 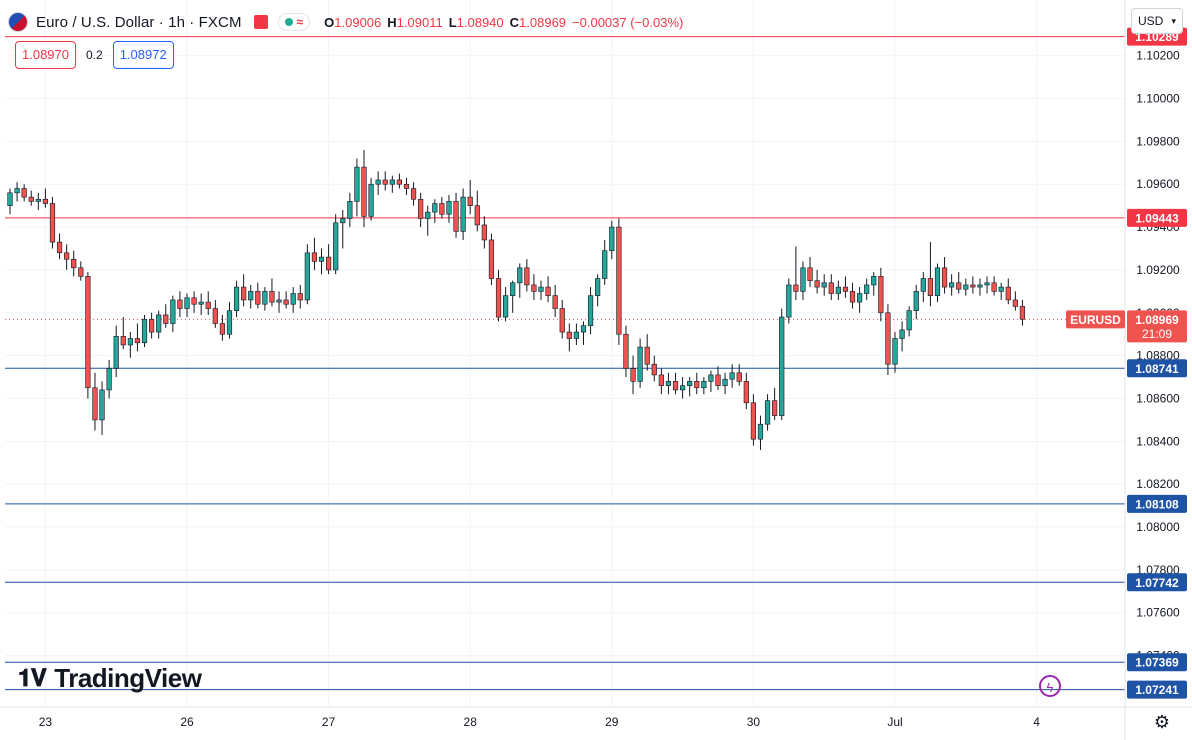 I want to click on y-tick-label: 1.08200, so click(x=1158, y=484).